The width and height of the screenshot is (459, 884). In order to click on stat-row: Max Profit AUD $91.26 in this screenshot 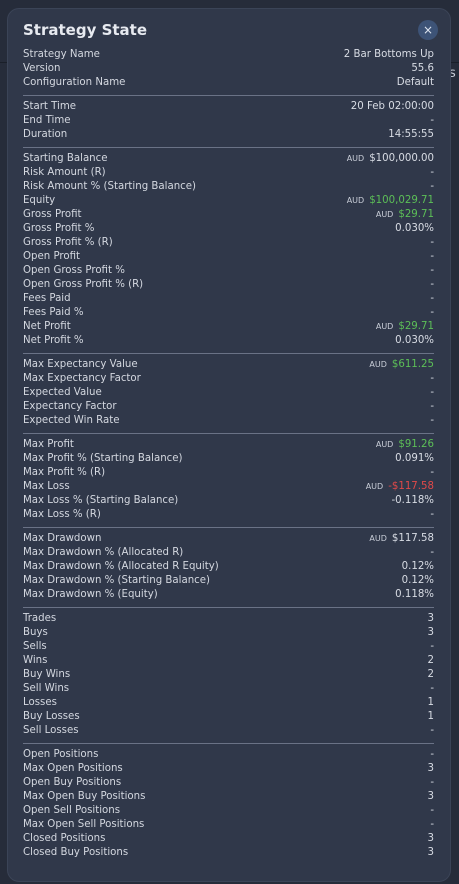, I will do `click(228, 445)`.